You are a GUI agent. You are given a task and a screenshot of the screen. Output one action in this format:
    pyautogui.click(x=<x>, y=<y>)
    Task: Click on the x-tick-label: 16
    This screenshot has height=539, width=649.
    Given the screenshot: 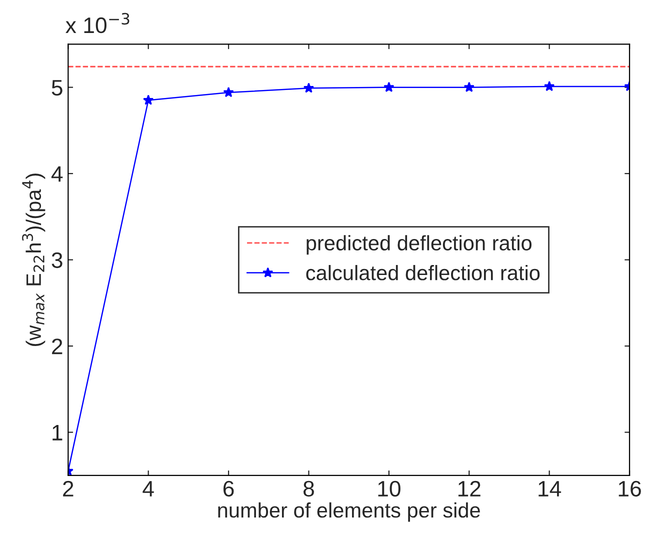 What is the action you would take?
    pyautogui.click(x=629, y=488)
    